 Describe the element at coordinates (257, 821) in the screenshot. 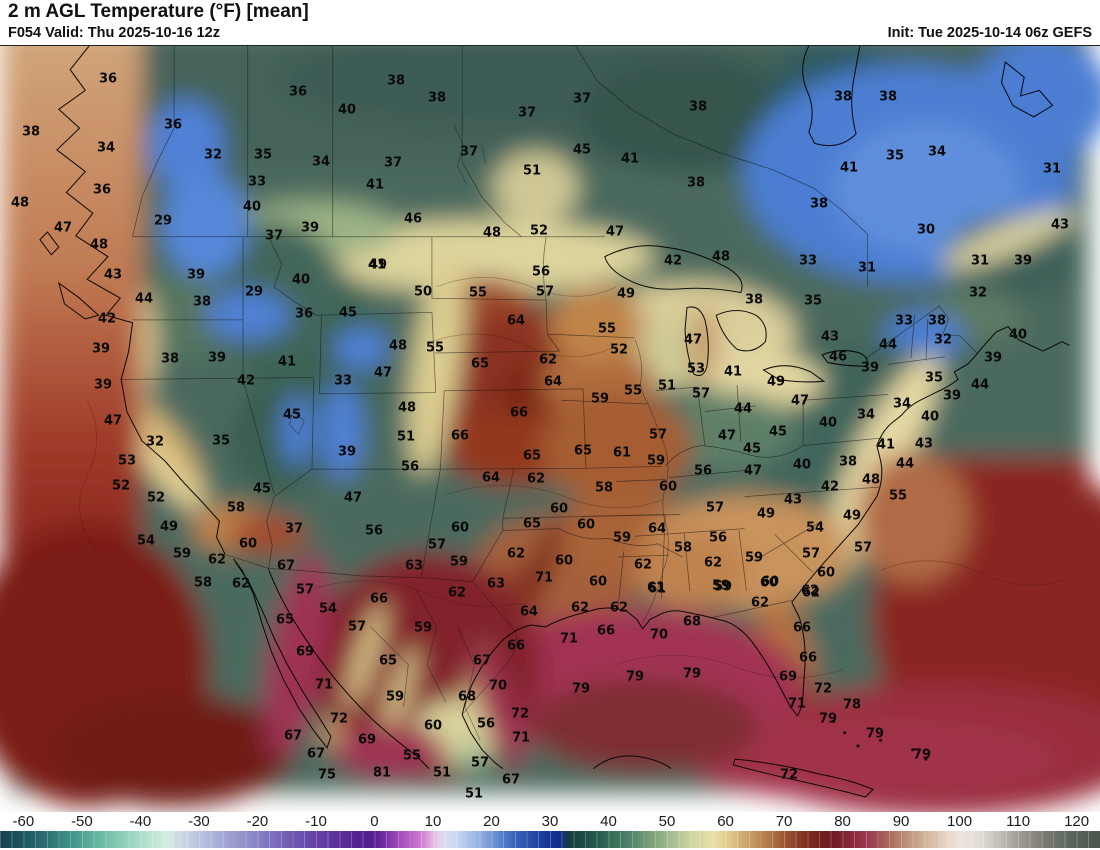

I see `colorbar-tick: -20` at that location.